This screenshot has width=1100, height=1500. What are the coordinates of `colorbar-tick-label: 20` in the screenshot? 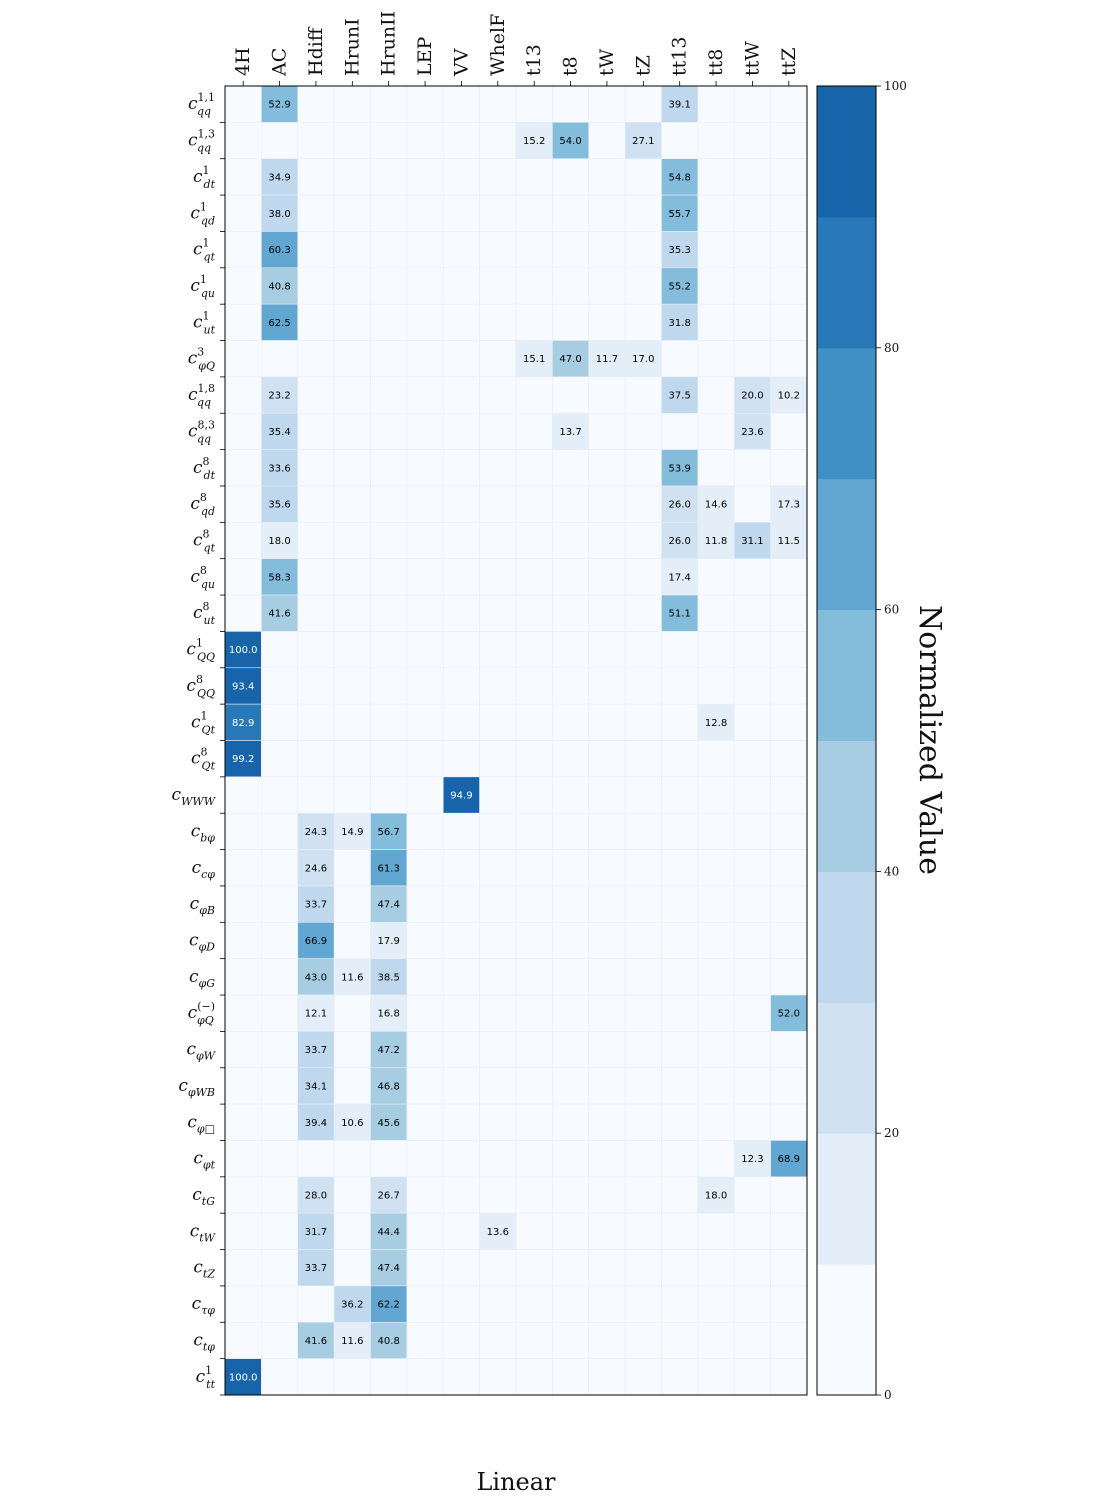 It's located at (891, 1133).